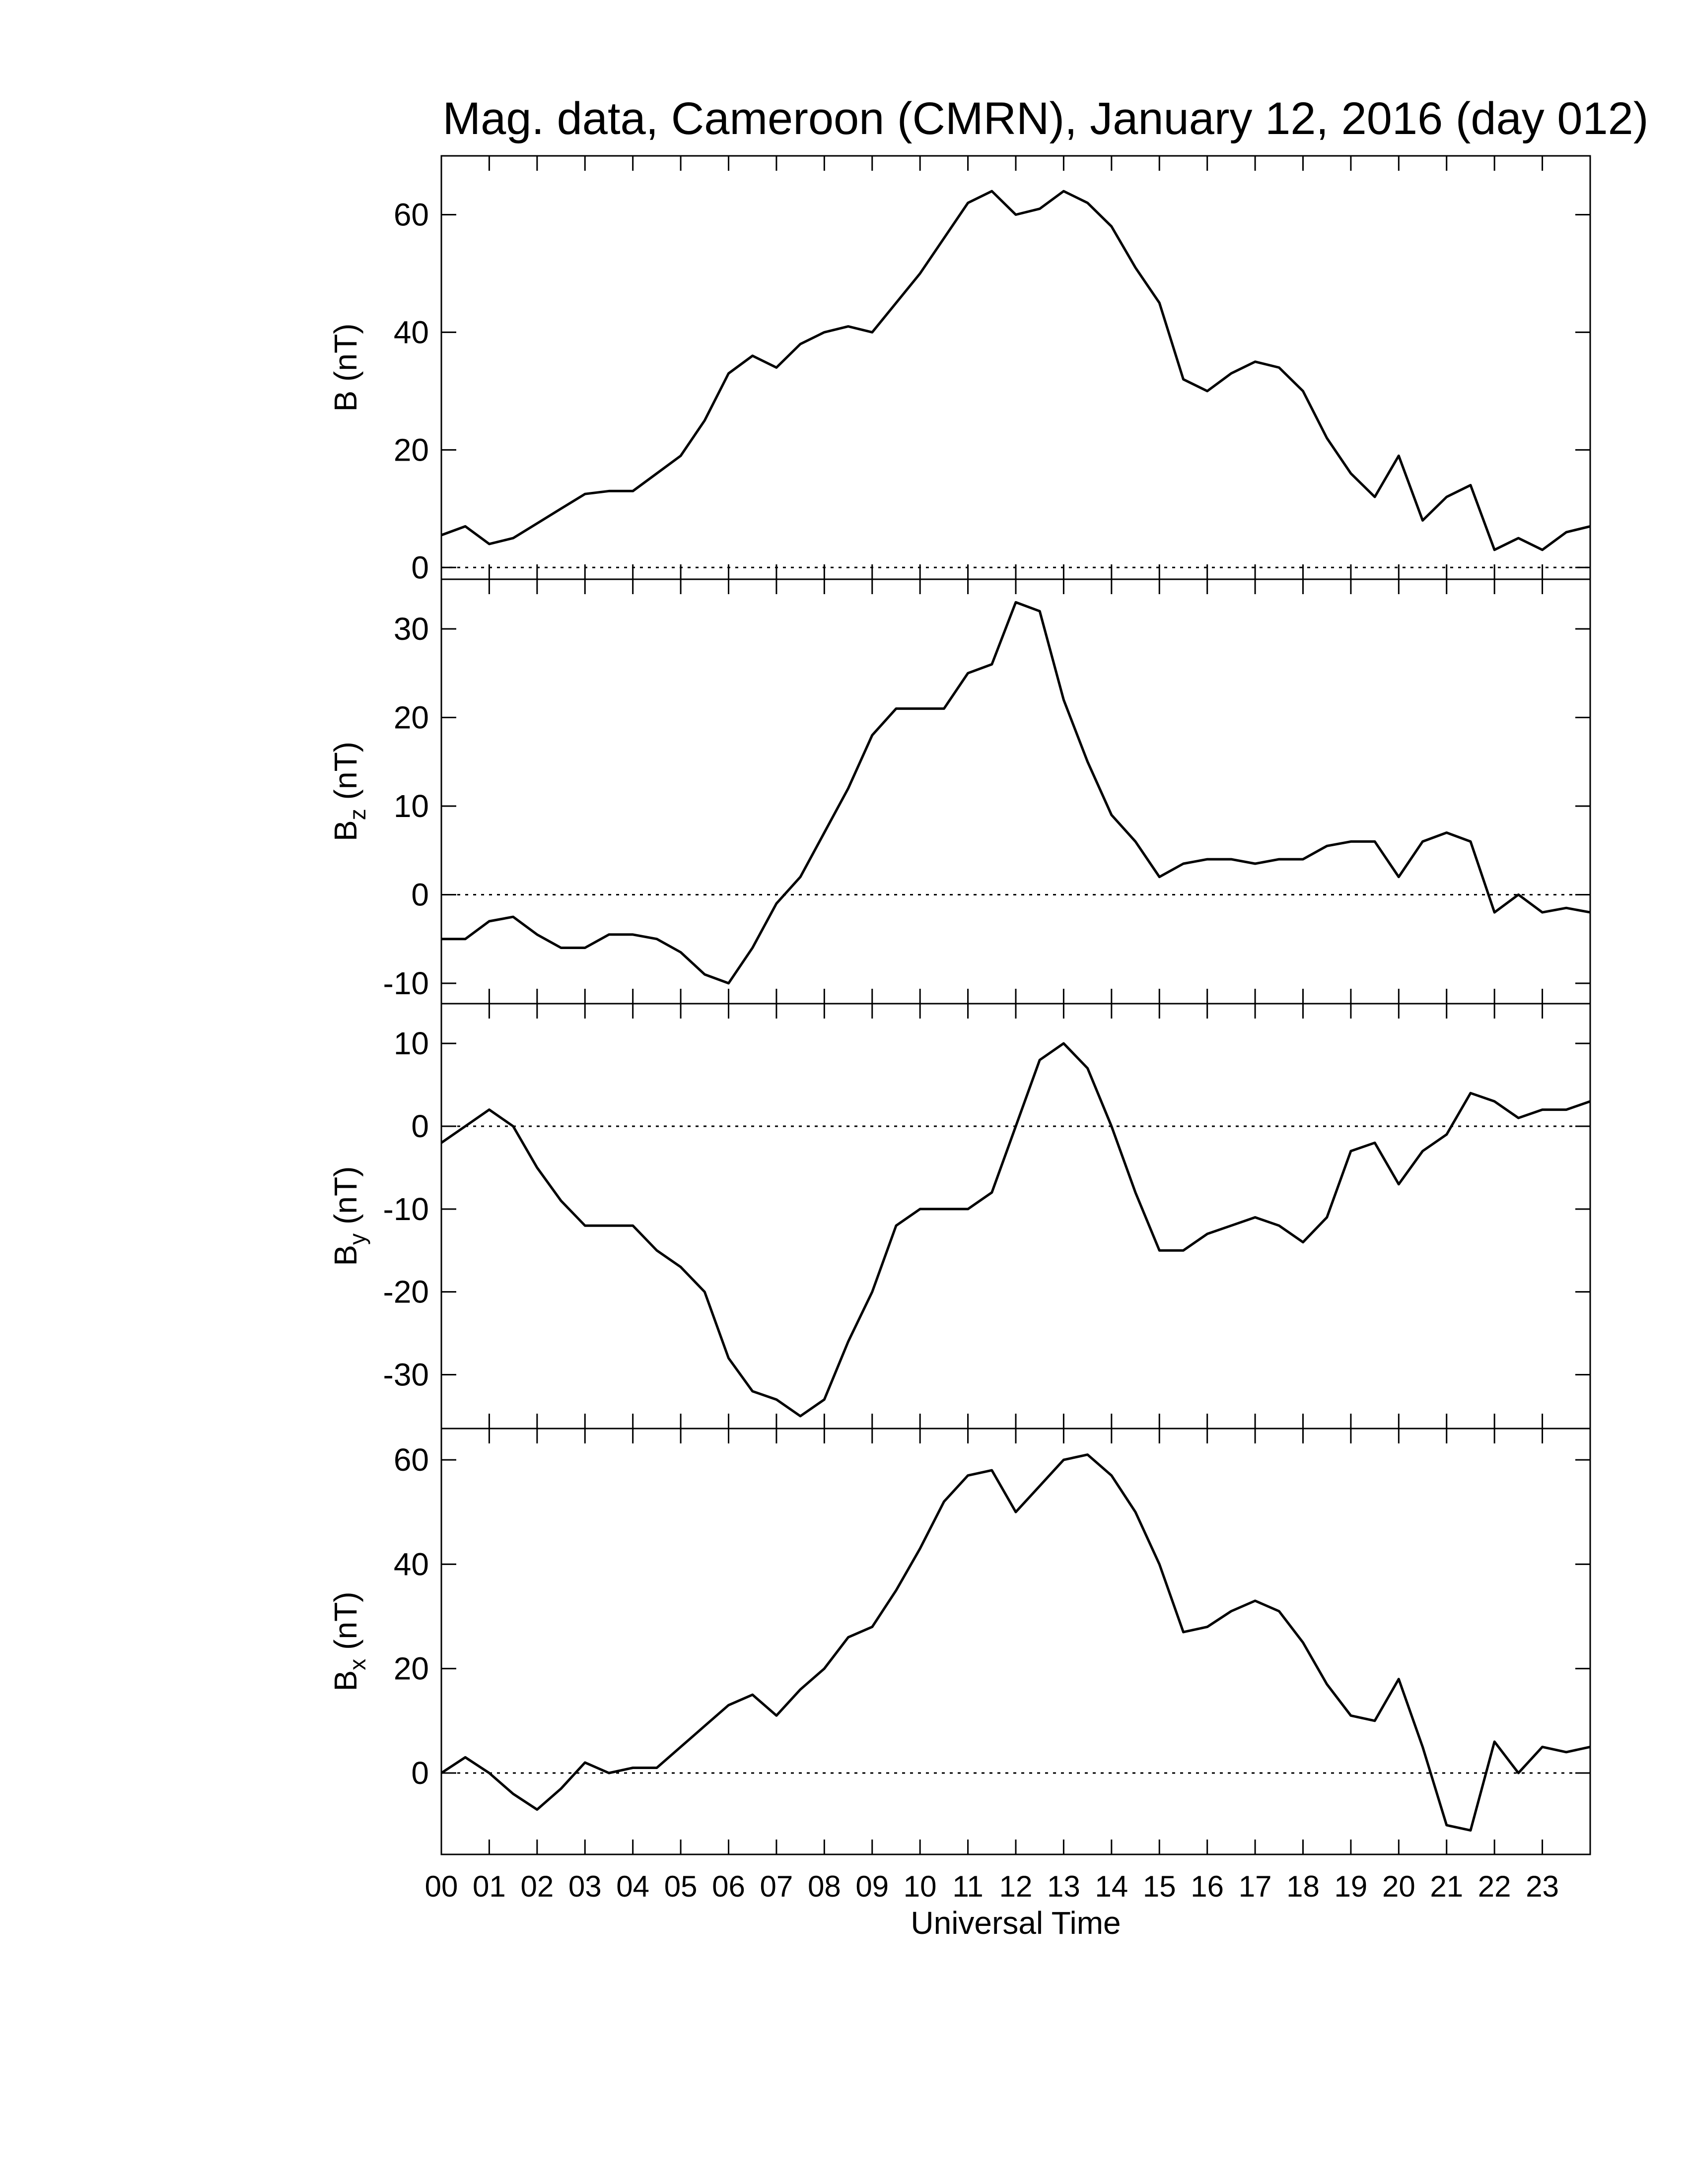 The height and width of the screenshot is (2184, 1688). Describe the element at coordinates (632, 1886) in the screenshot. I see `x-tick-label: 04` at that location.